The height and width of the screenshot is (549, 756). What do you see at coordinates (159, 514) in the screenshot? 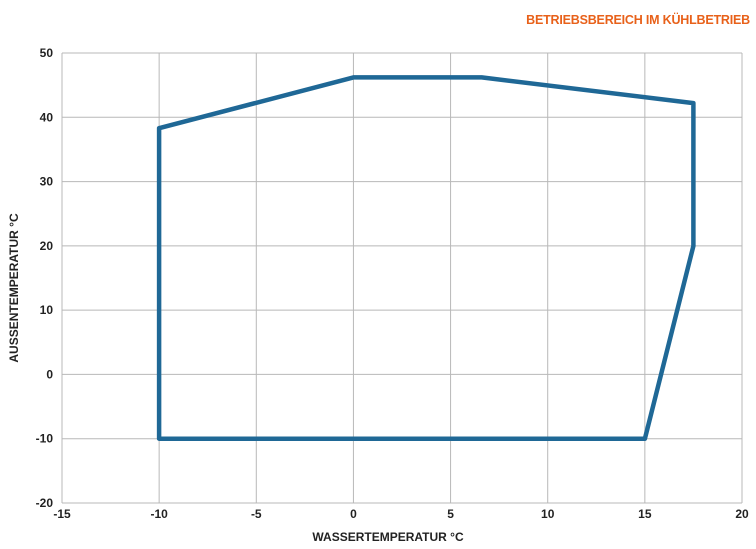
I see `x-tick-label: -10` at bounding box center [159, 514].